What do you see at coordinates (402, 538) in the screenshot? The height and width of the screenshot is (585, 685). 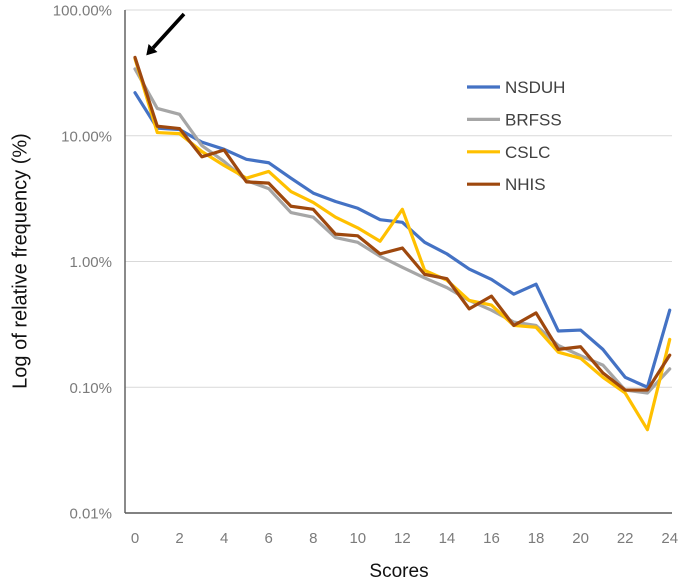 I see `x-tick-label: 12` at bounding box center [402, 538].